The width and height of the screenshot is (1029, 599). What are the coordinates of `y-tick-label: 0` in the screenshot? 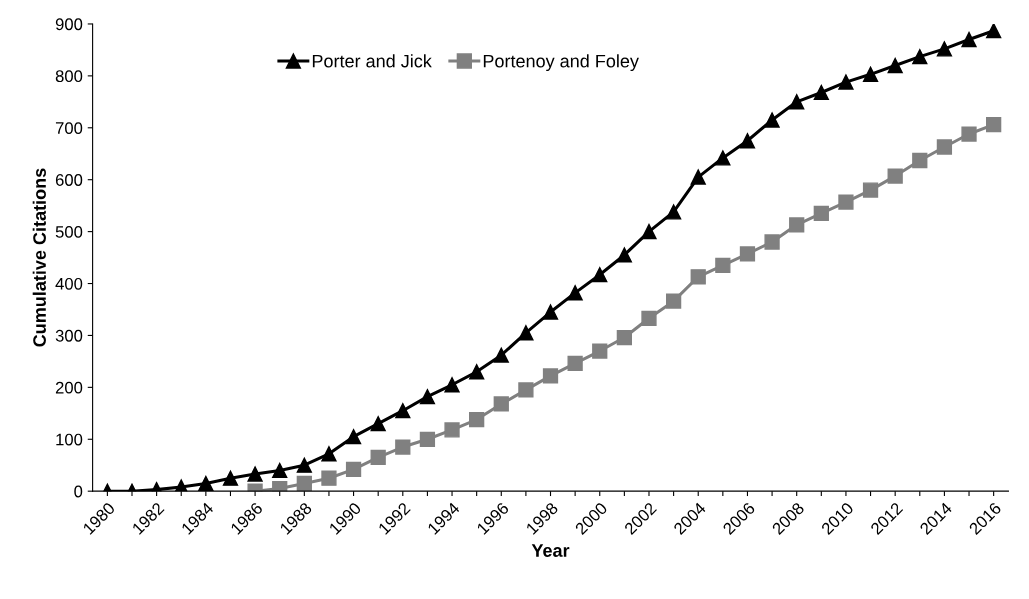 It's located at (78, 491).